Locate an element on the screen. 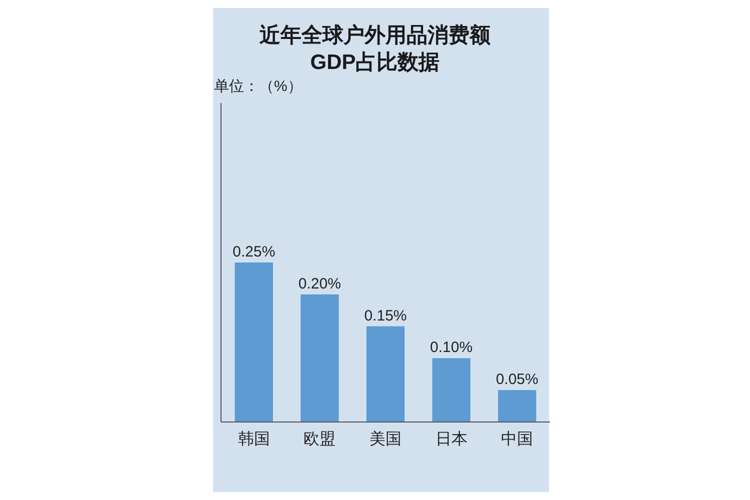 Image resolution: width=750 pixels, height=500 pixels. x-tick-label: 日本 is located at coordinates (451, 439).